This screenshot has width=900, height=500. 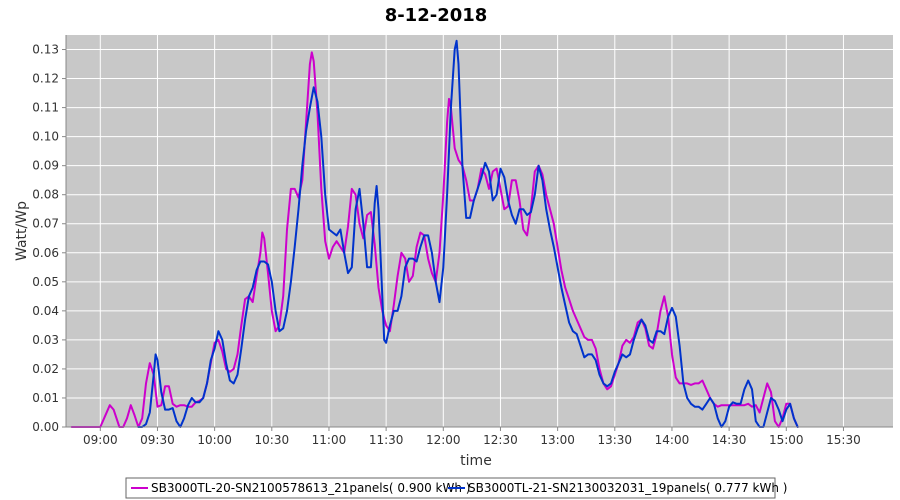 What do you see at coordinates (45, 427) in the screenshot?
I see `y-tick-label: 0.00` at bounding box center [45, 427].